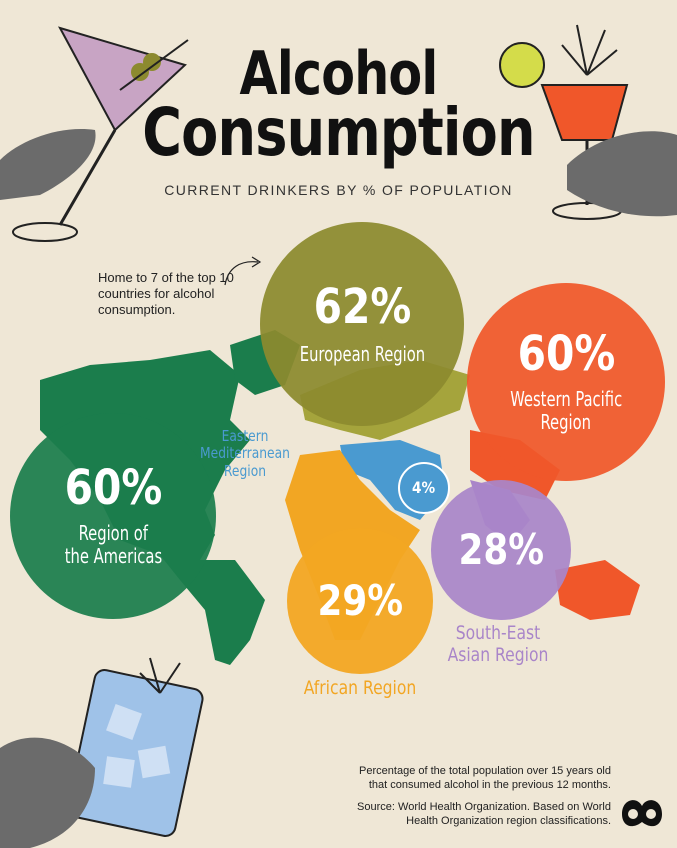 The image size is (677, 848). What do you see at coordinates (245, 470) in the screenshot?
I see `eastern-med-name-3: Region` at bounding box center [245, 470].